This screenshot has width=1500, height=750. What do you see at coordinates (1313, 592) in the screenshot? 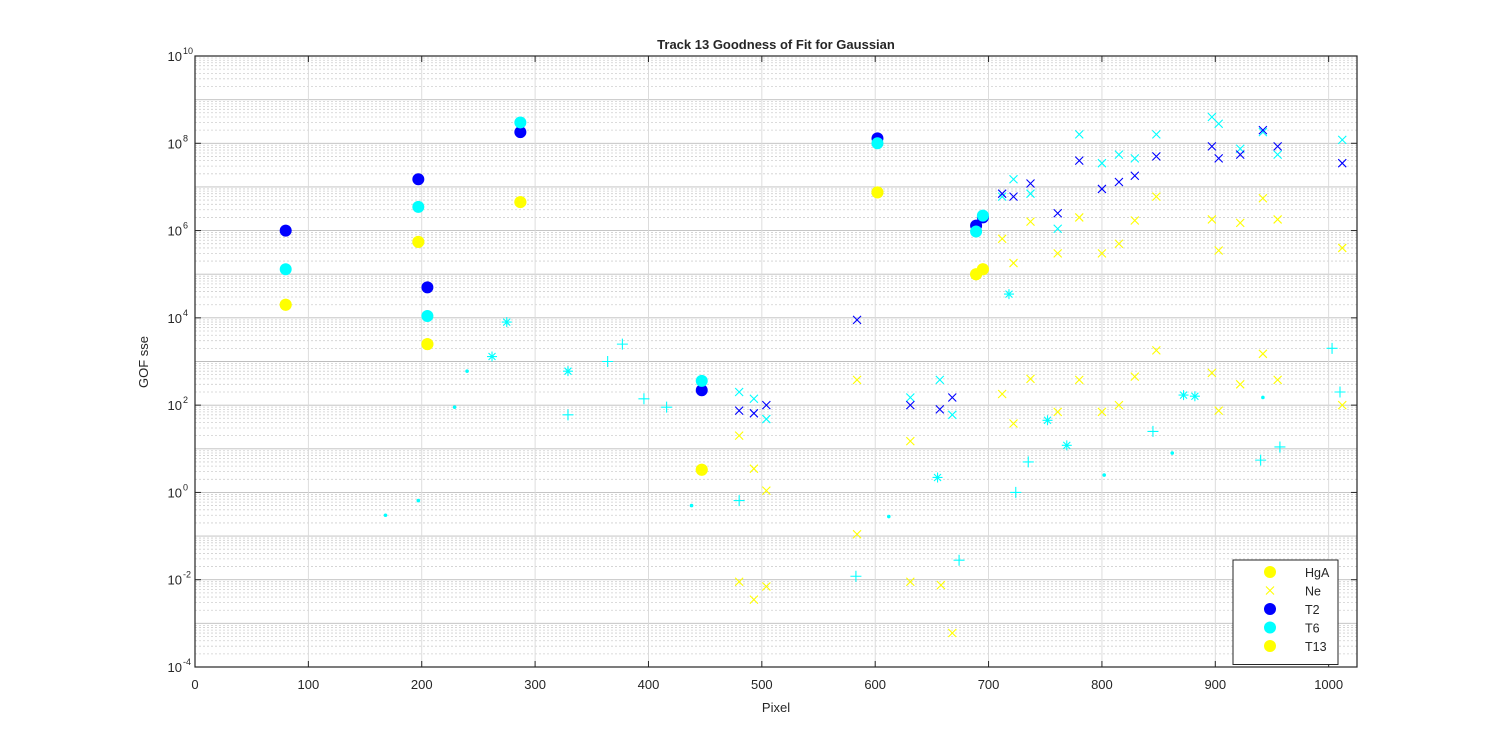
I see `legend-label: Ne` at bounding box center [1313, 592].